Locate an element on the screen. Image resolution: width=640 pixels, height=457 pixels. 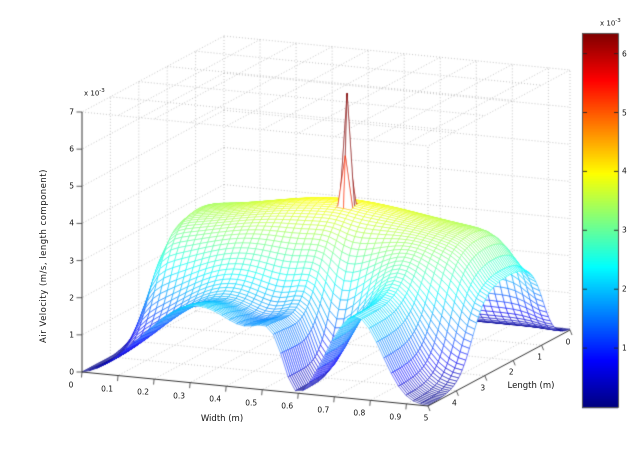
colorbar-exponent-power: -3 is located at coordinates (618, 21).